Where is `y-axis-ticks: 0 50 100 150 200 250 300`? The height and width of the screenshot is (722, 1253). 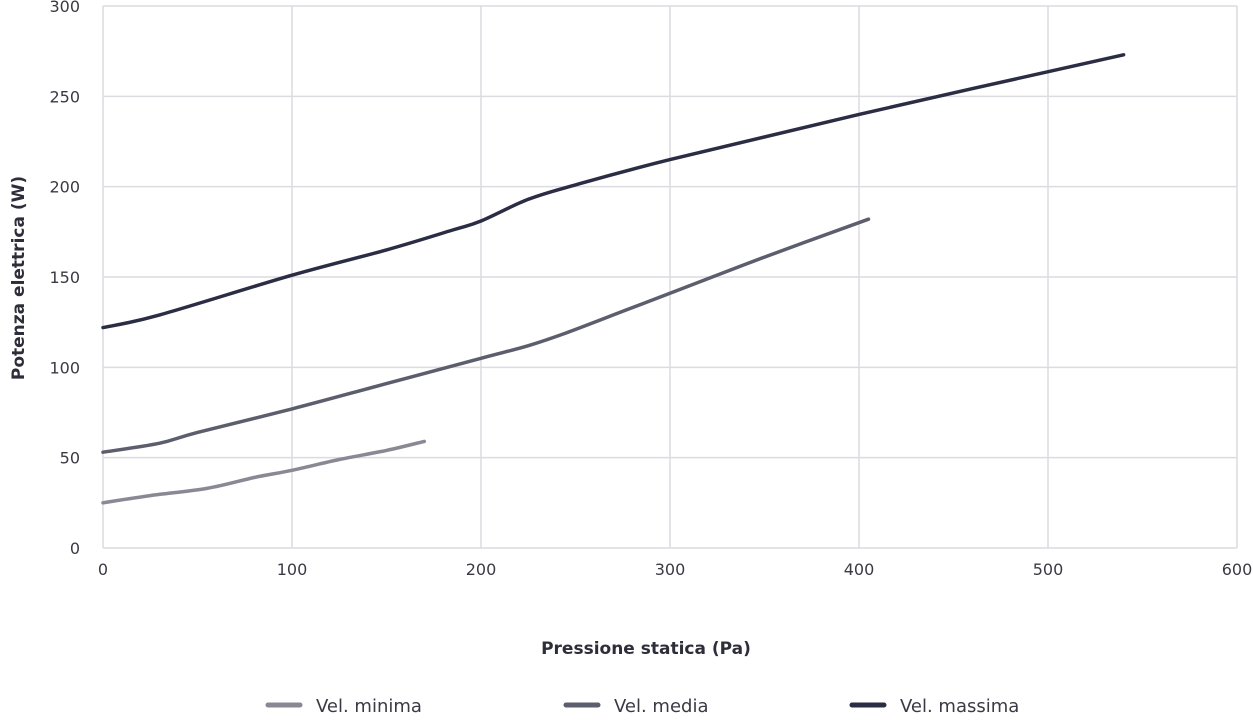
y-axis-ticks: 0 50 100 150 200 250 300 is located at coordinates (64, 279).